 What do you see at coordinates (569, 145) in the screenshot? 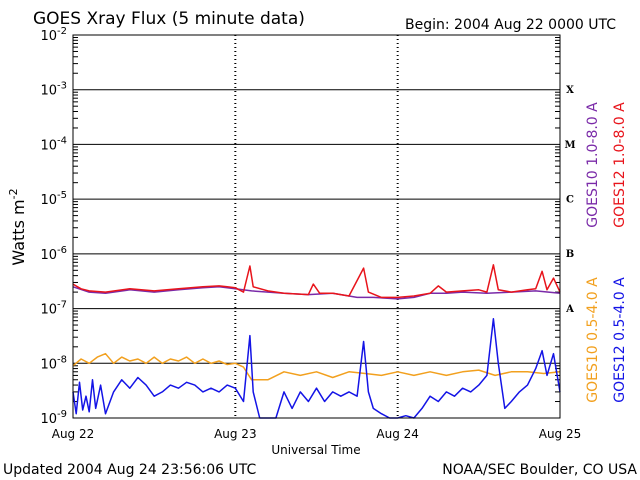
I see `flare-class-m: M` at bounding box center [569, 145].